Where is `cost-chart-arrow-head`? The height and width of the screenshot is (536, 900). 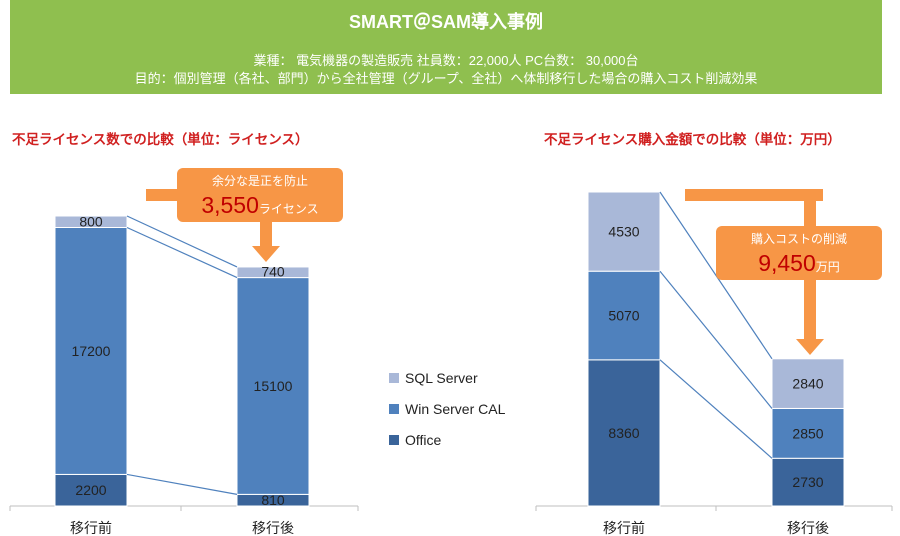 cost-chart-arrow-head is located at coordinates (810, 347).